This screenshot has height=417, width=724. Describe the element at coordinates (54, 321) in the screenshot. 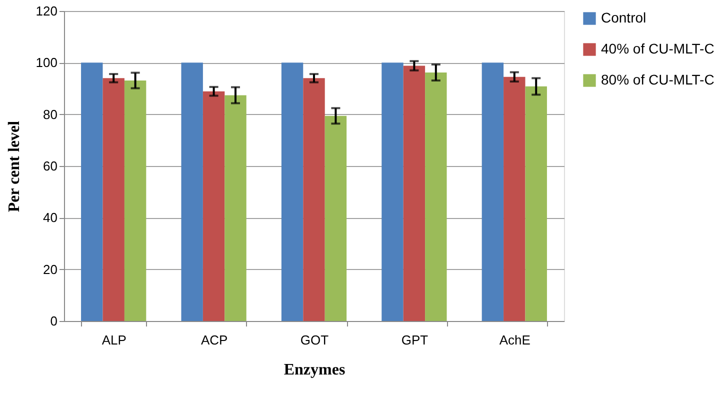

I see `y-tick-label: 0` at that location.